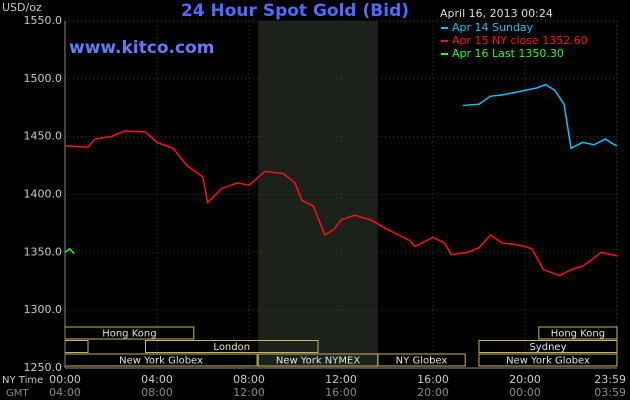 The width and height of the screenshot is (630, 400). Describe the element at coordinates (22, 380) in the screenshot. I see `x-axis-label: NY Time` at that location.